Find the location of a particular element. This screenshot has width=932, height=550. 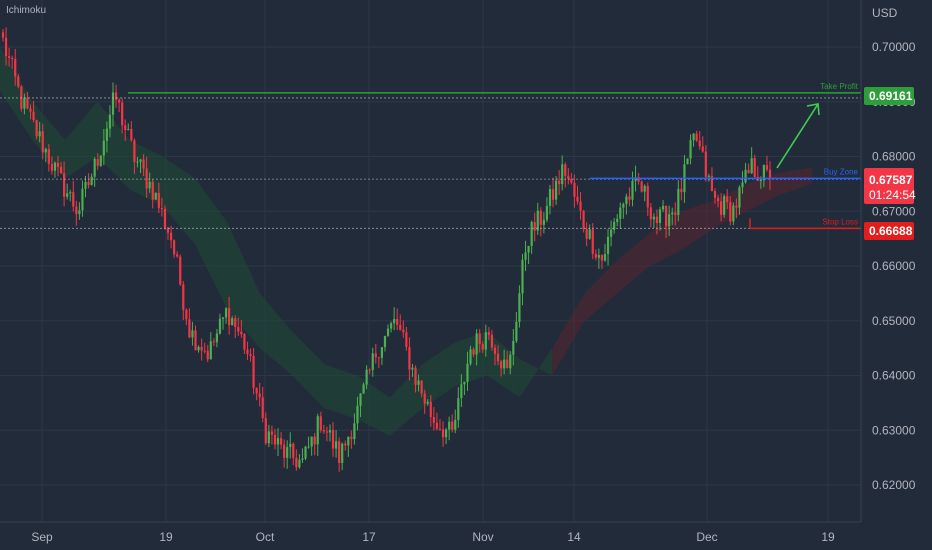

price-tick-label: 0.64000 is located at coordinates (894, 376).